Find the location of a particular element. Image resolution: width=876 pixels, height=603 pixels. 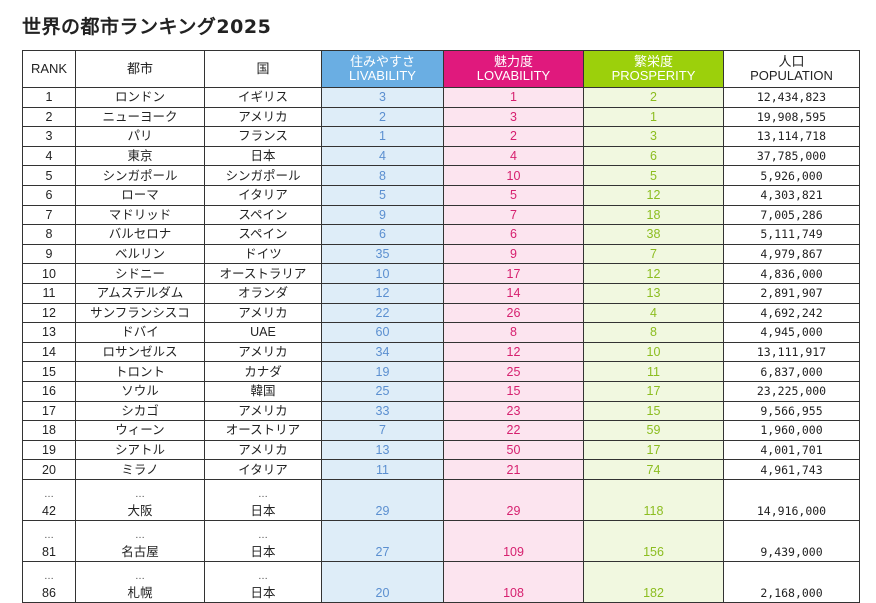

cell-rank-value: 3 is located at coordinates (49, 136).